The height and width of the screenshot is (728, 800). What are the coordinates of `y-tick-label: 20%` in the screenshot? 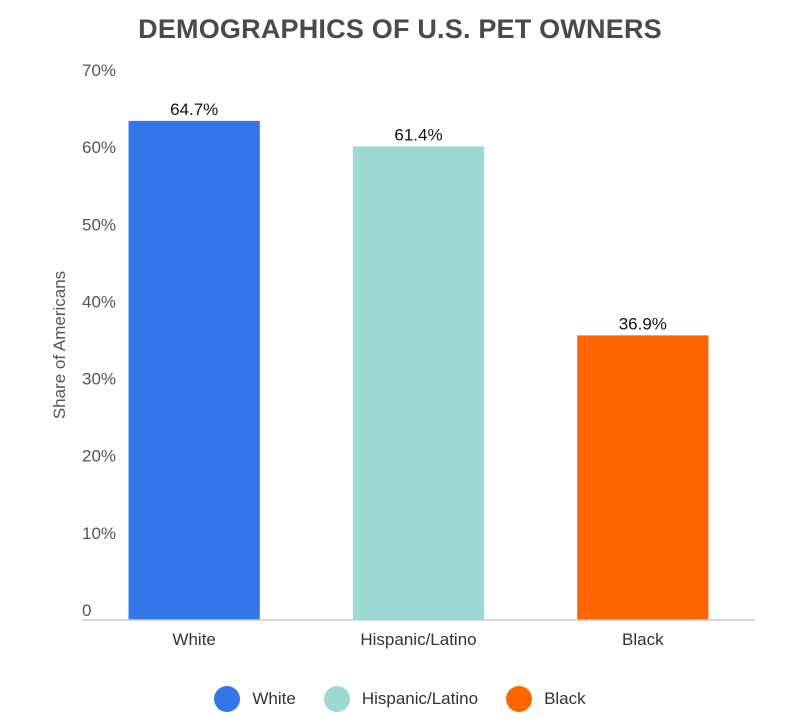 It's located at (99, 456).